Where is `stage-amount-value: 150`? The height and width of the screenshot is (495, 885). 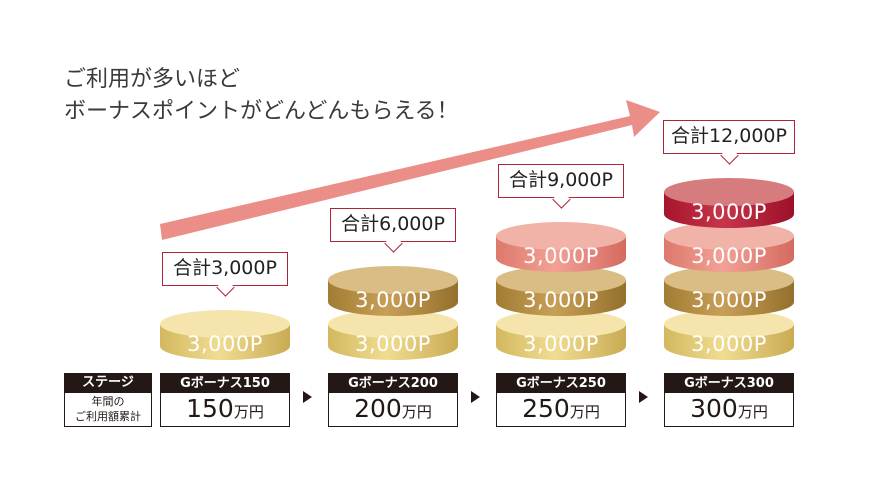
stage-amount-value: 150 is located at coordinates (210, 408).